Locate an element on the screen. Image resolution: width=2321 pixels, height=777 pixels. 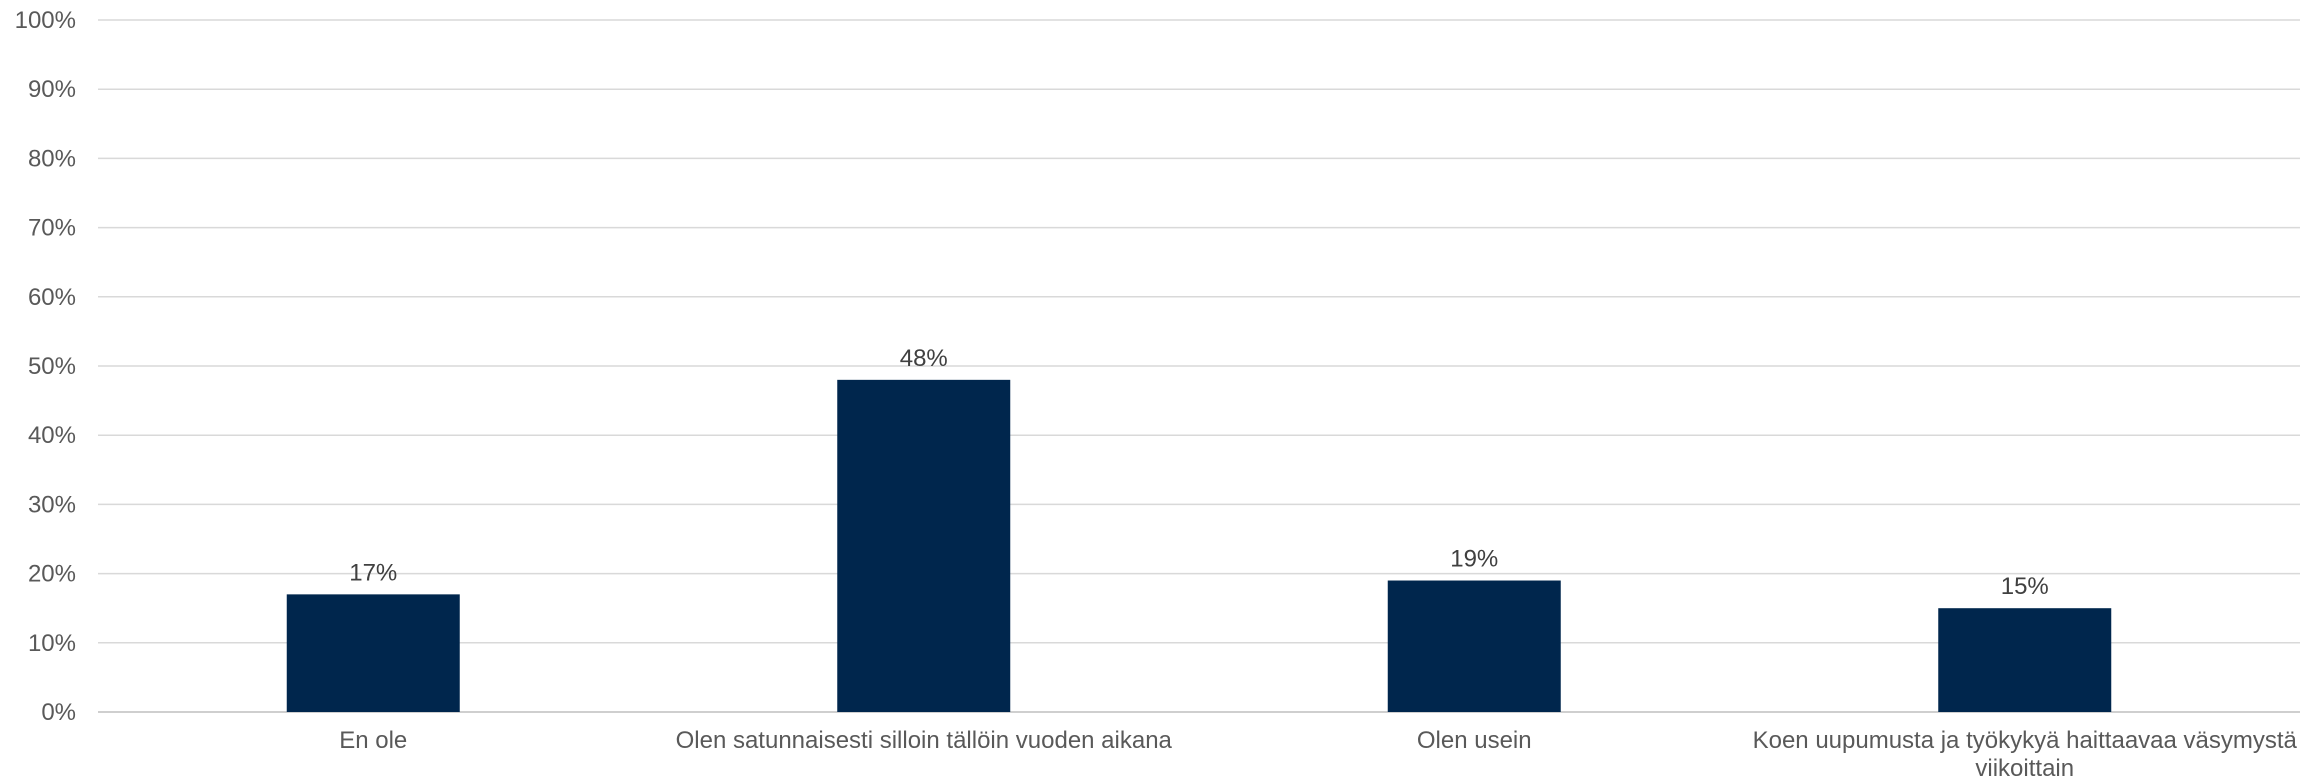
y-tick-label: 0% is located at coordinates (58, 712).